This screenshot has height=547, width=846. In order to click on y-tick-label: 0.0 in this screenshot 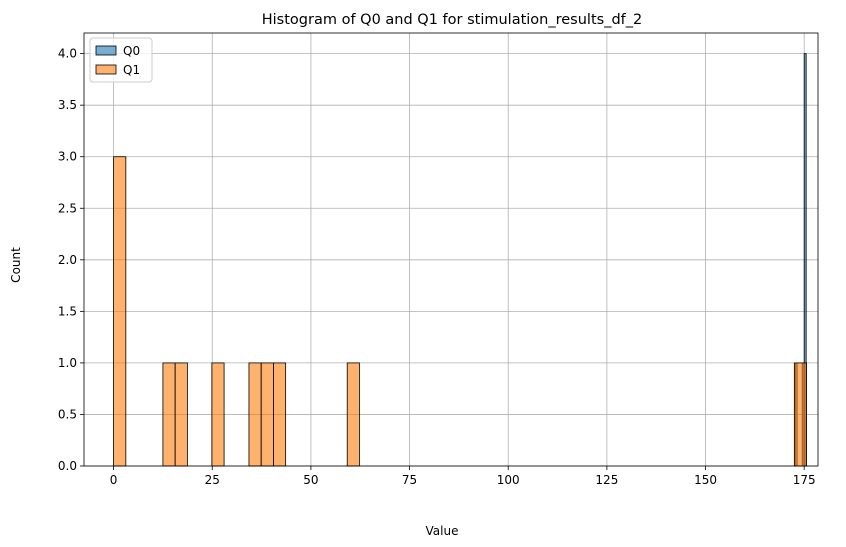, I will do `click(67, 466)`.